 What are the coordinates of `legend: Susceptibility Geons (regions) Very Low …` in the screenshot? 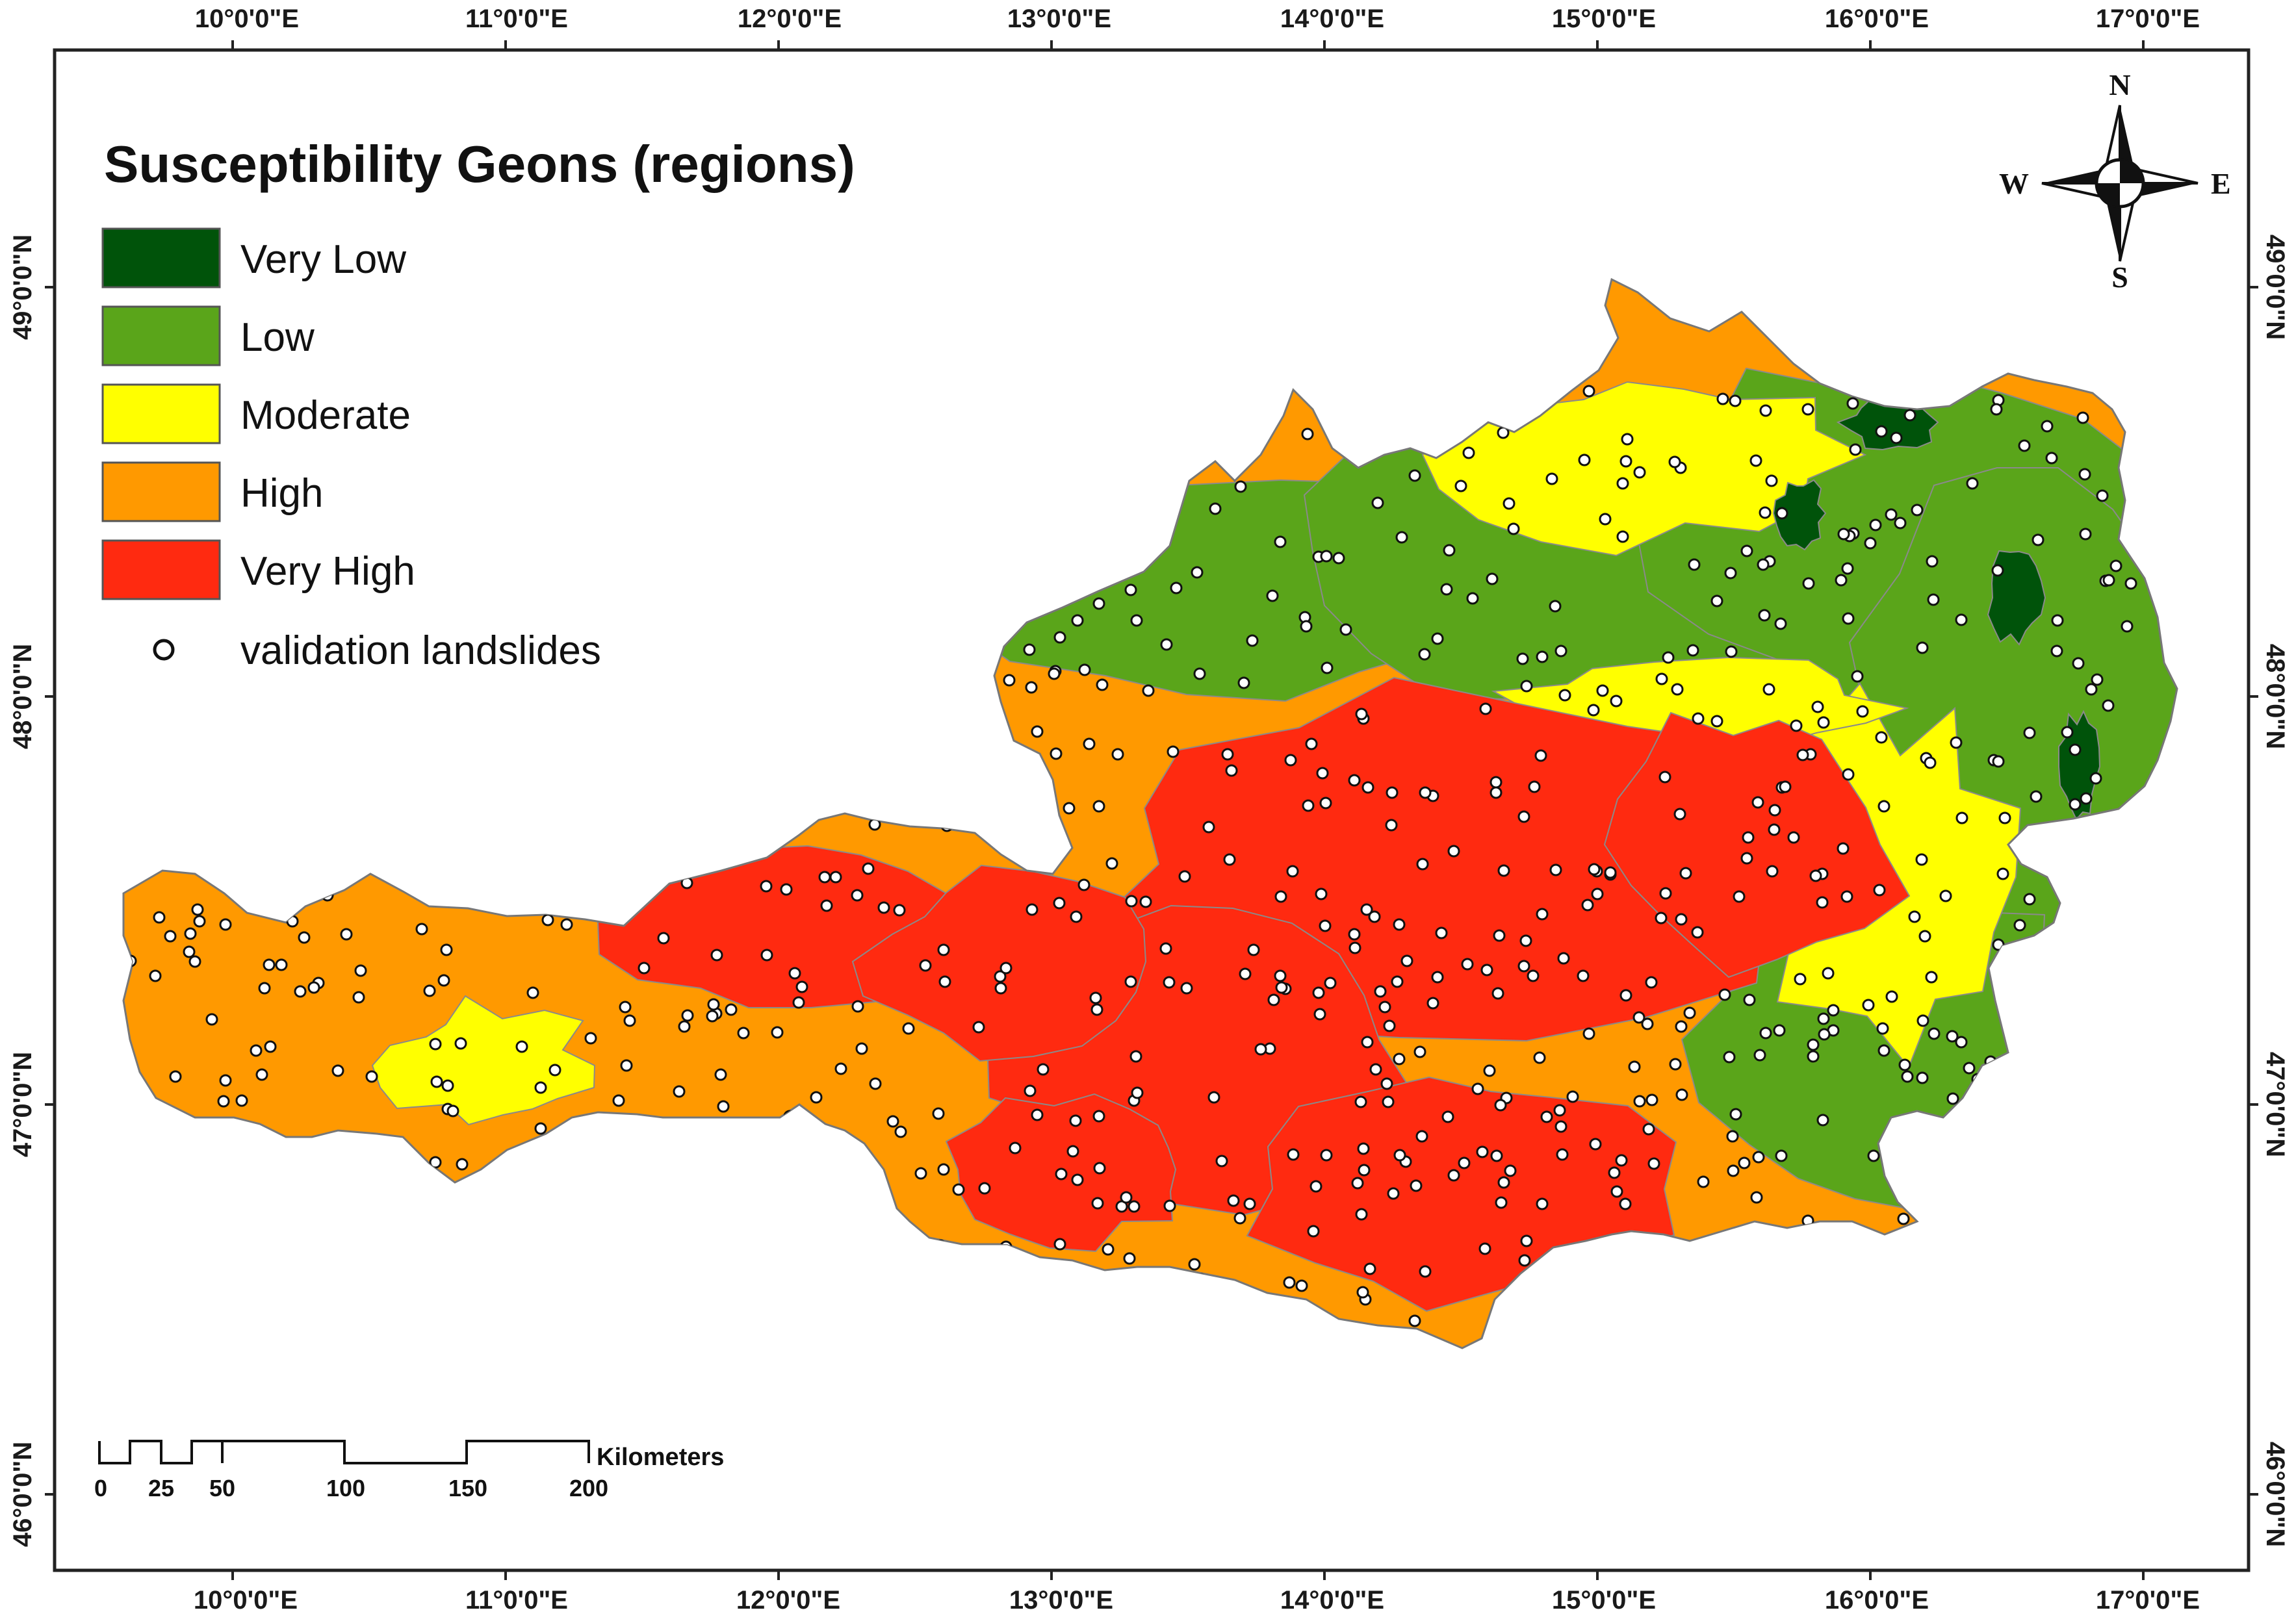 It's located at (478, 404).